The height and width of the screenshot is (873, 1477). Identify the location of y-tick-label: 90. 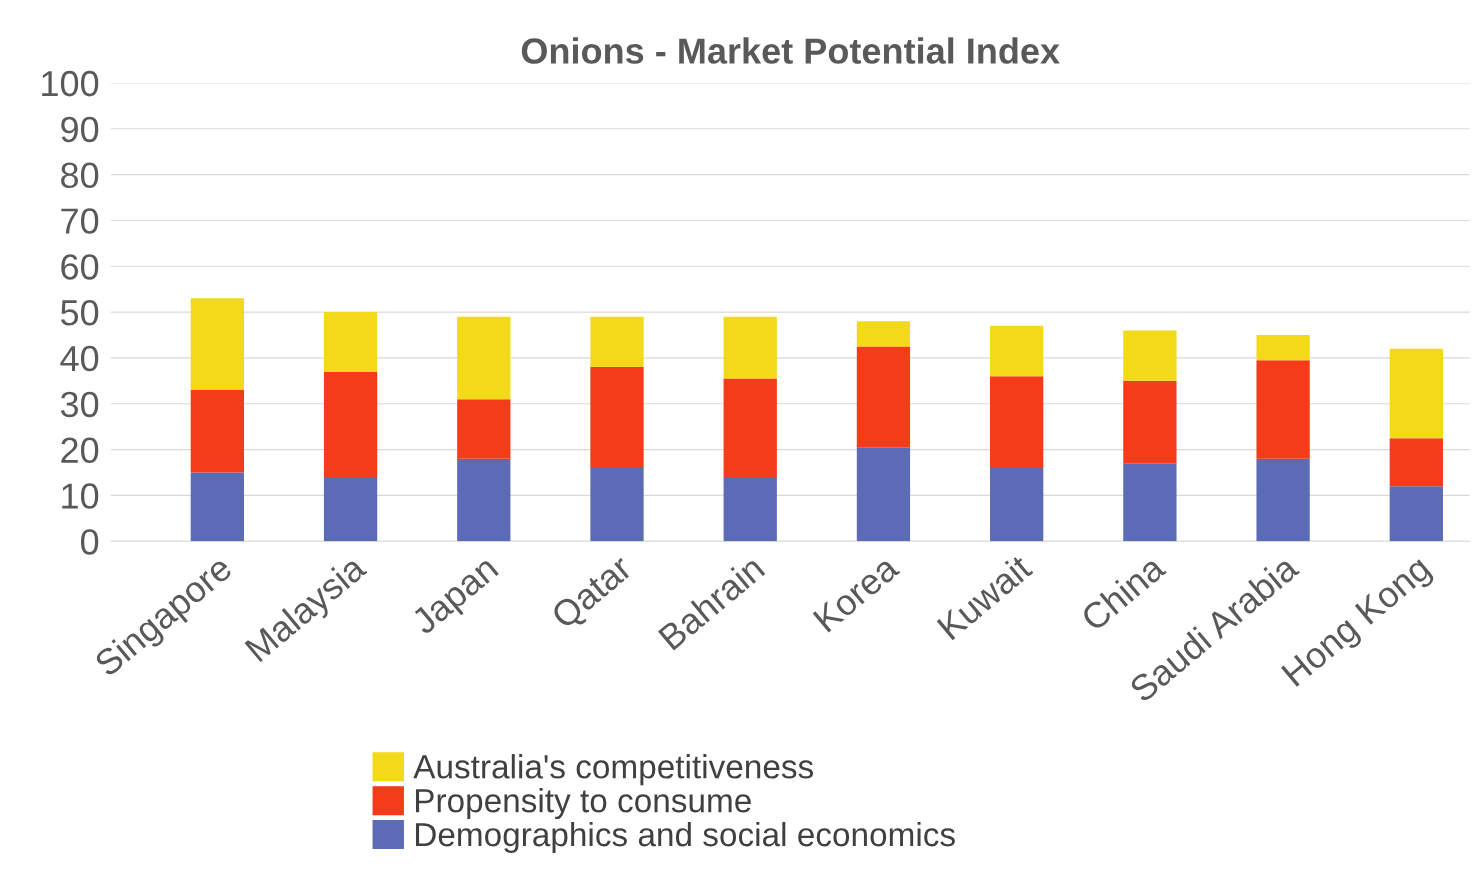
(80, 129).